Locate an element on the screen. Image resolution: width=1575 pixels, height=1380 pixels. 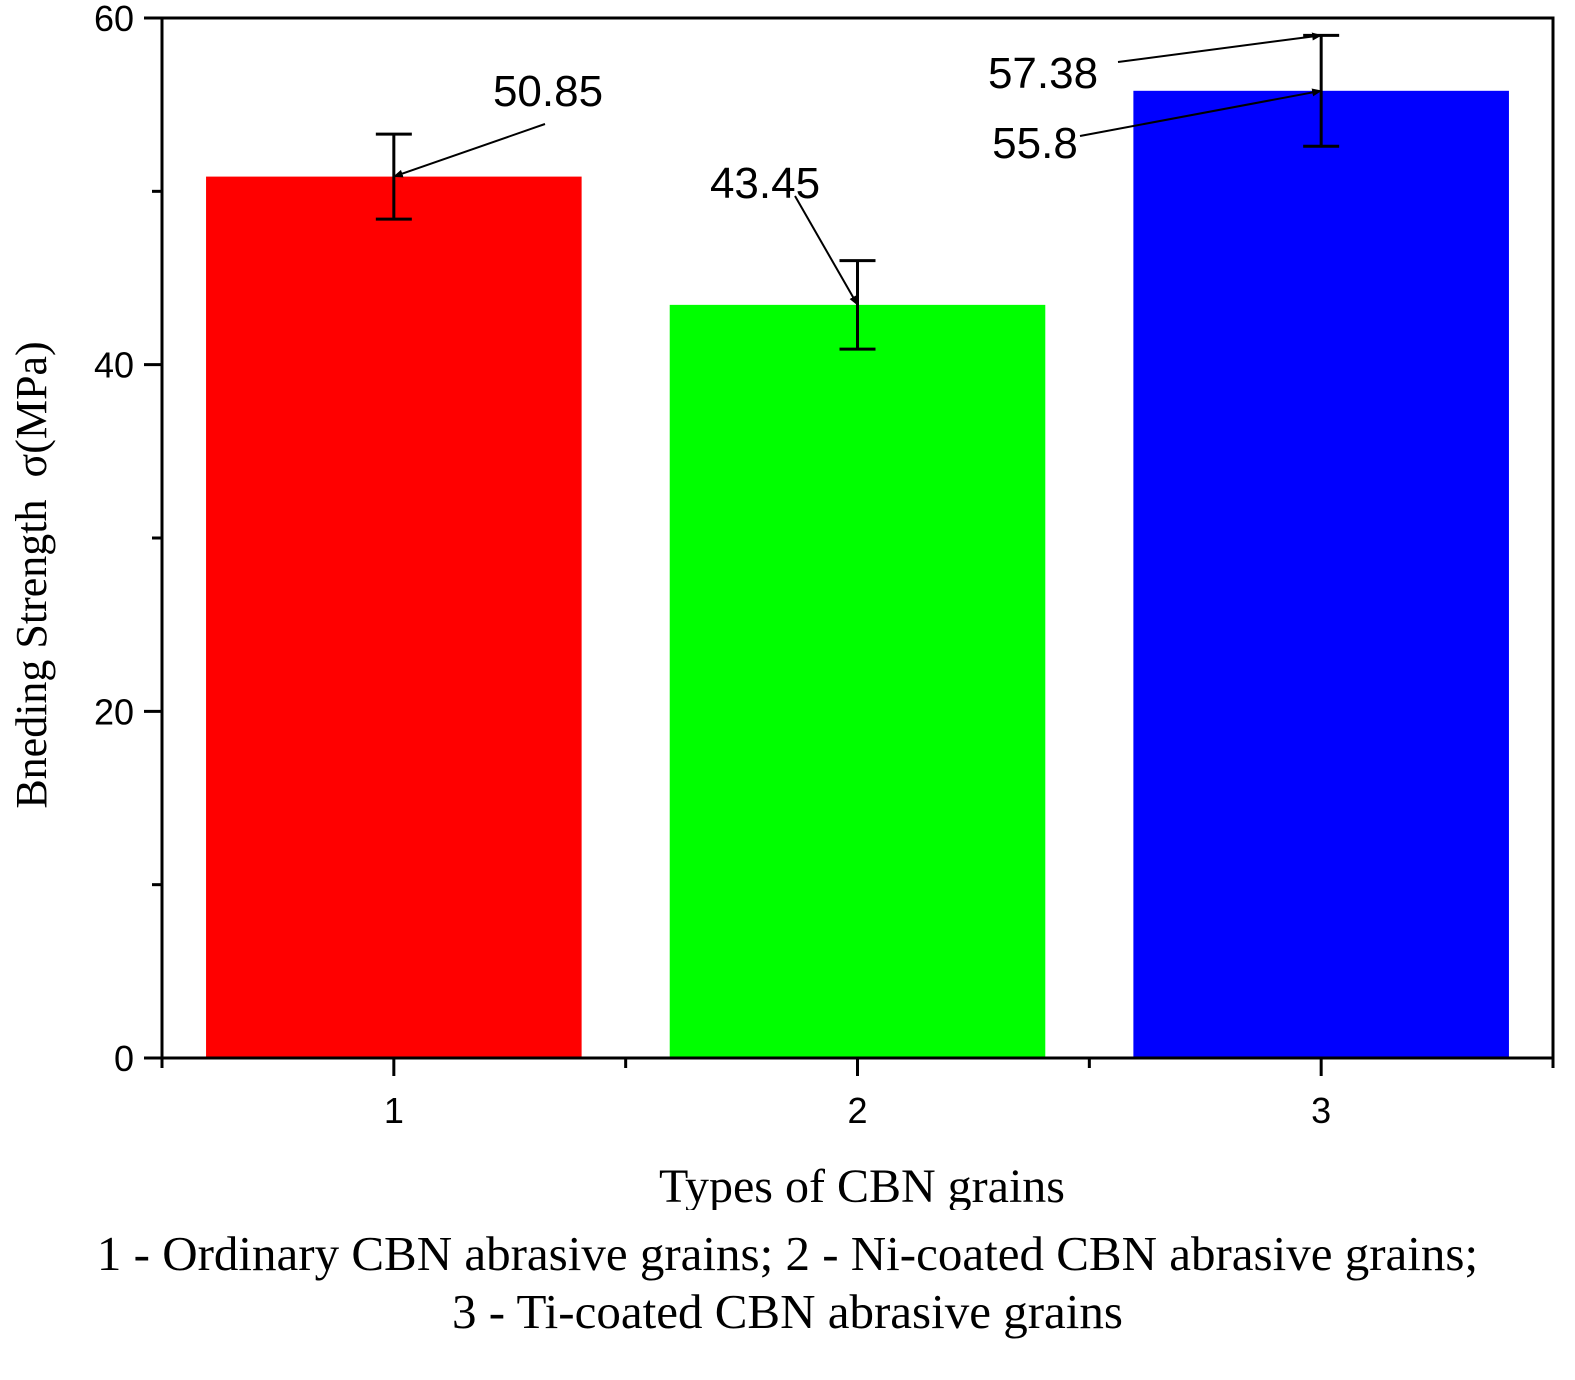
x-tick-label-1: 1 is located at coordinates (394, 1110).